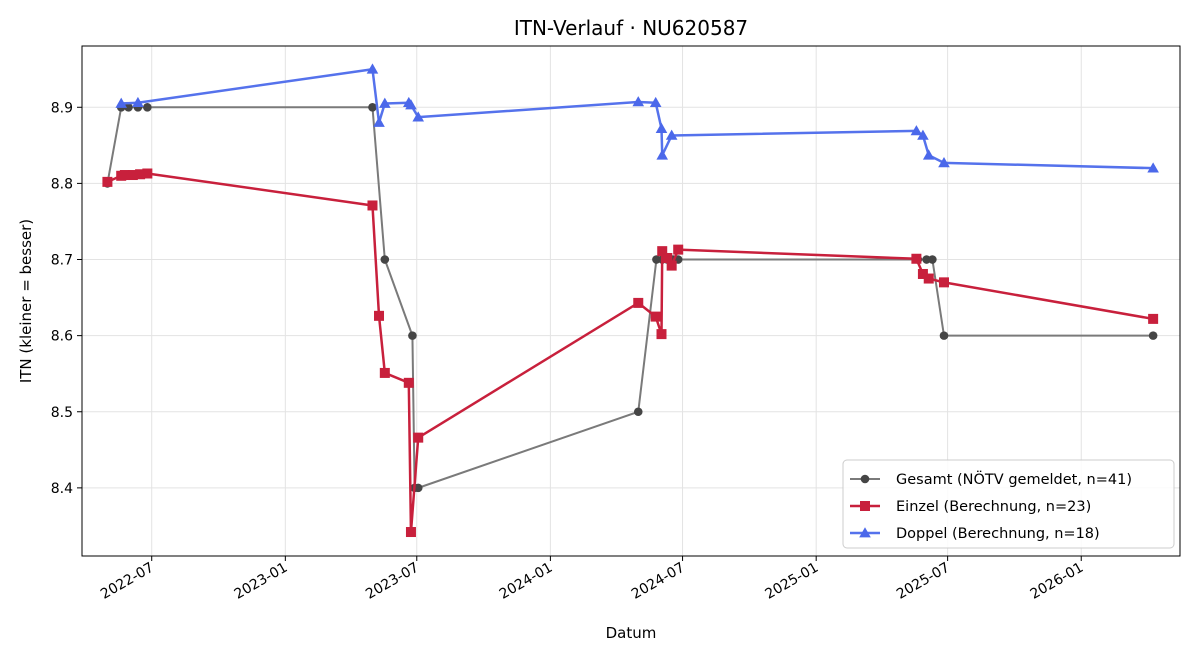 This screenshot has height=660, width=1200. Describe the element at coordinates (998, 534) in the screenshot. I see `legend-label: Doppel (Berechnung, n=18)` at that location.